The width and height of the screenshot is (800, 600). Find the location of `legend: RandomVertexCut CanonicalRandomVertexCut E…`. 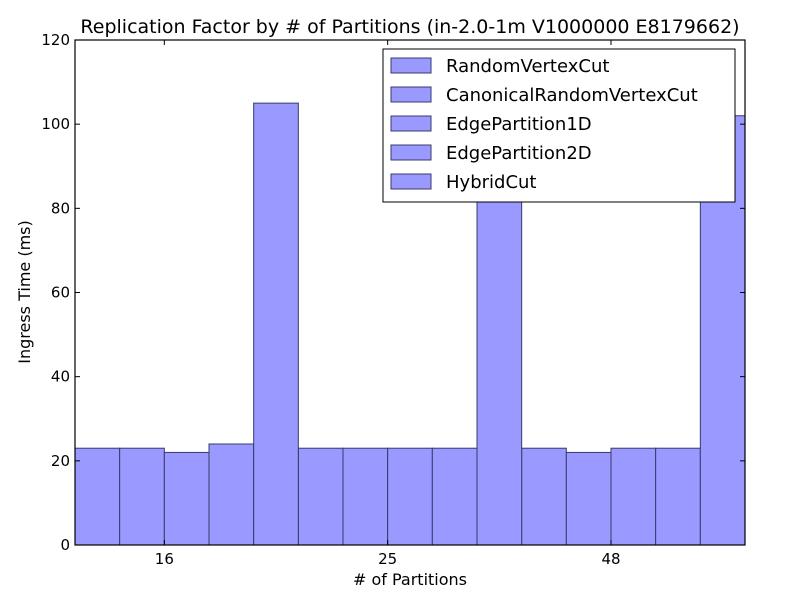

legend: RandomVertexCut CanonicalRandomVertexCut E… is located at coordinates (559, 125).